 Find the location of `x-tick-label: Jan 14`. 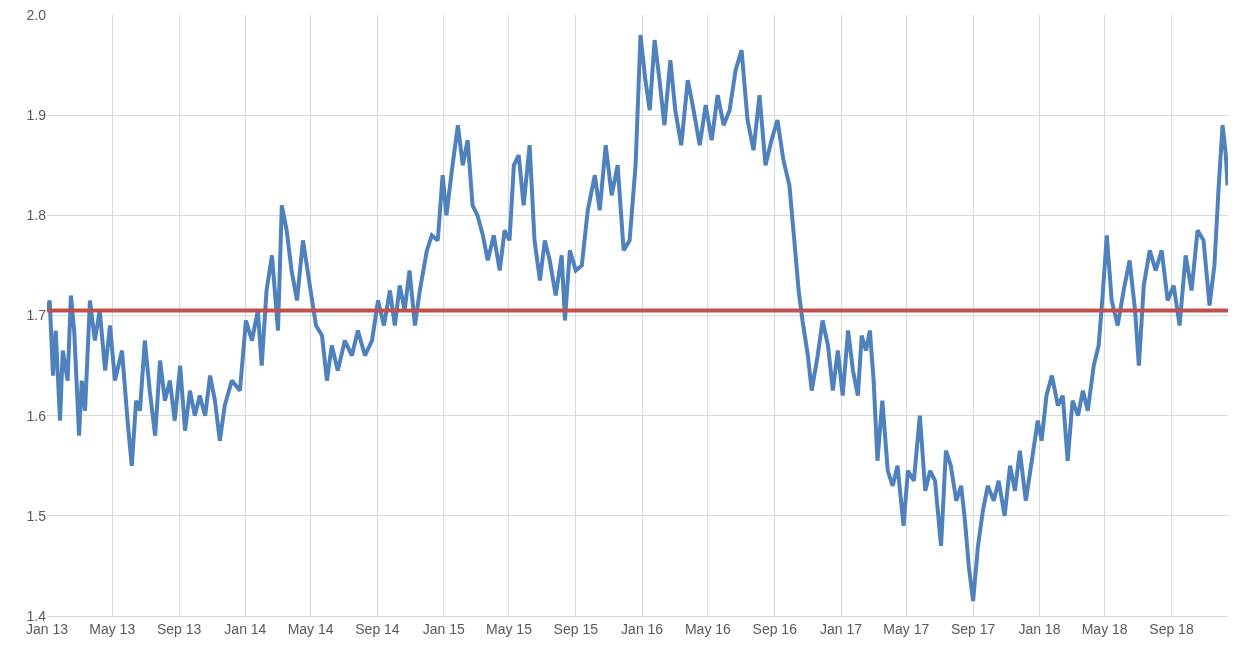

x-tick-label: Jan 14 is located at coordinates (245, 628).